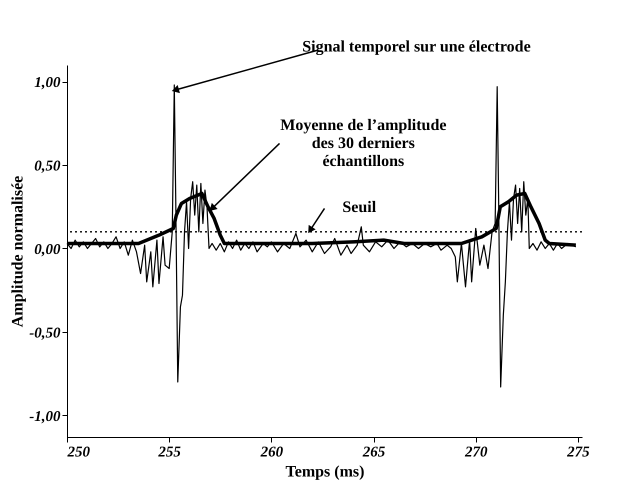  I want to click on x-tick-label: 265, so click(374, 452).